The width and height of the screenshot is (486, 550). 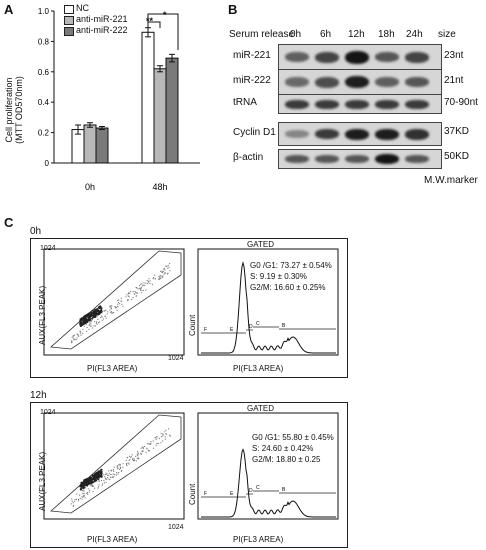 I want to click on gated-label-12h: GATED, so click(x=260, y=408).